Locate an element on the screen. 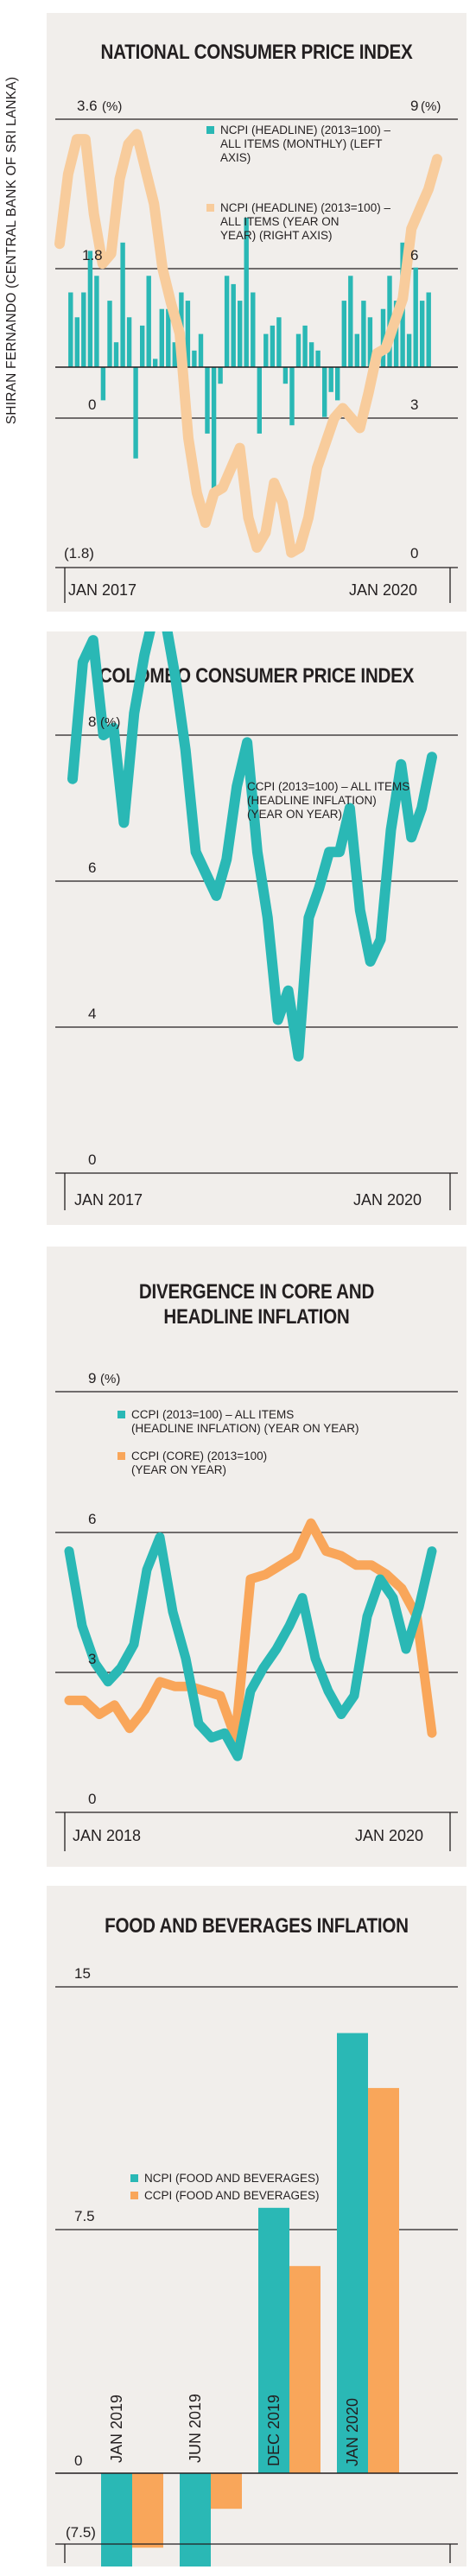  legend-text: CCPI (CORE) (2013=100) (YEAR ON YEAR) is located at coordinates (199, 1463).